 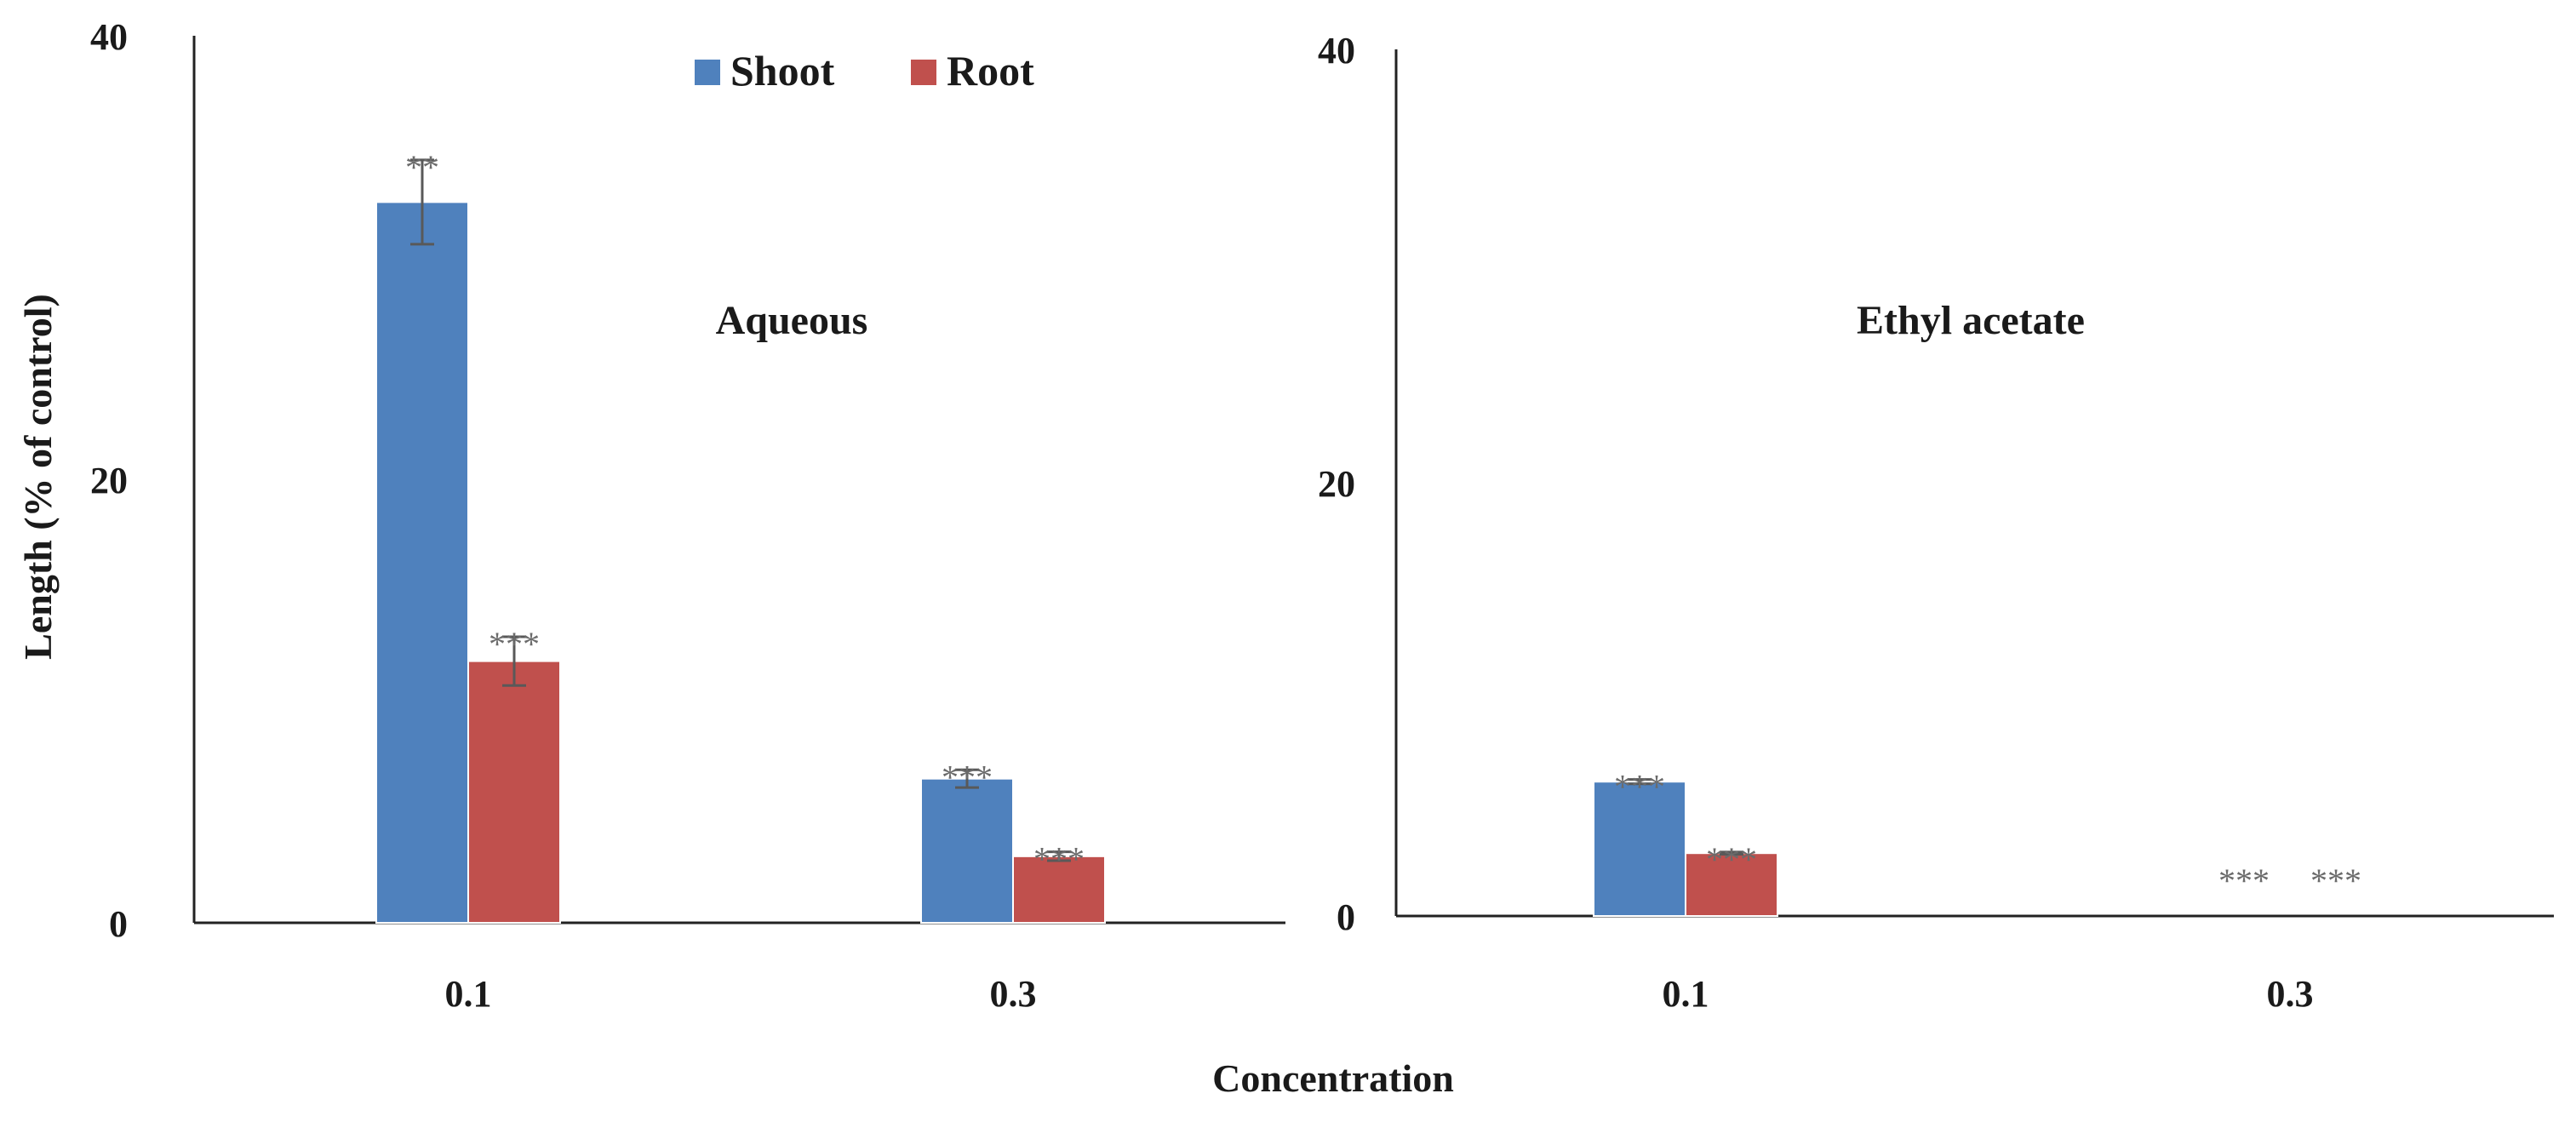 I want to click on significance-label: **, so click(x=422, y=167).